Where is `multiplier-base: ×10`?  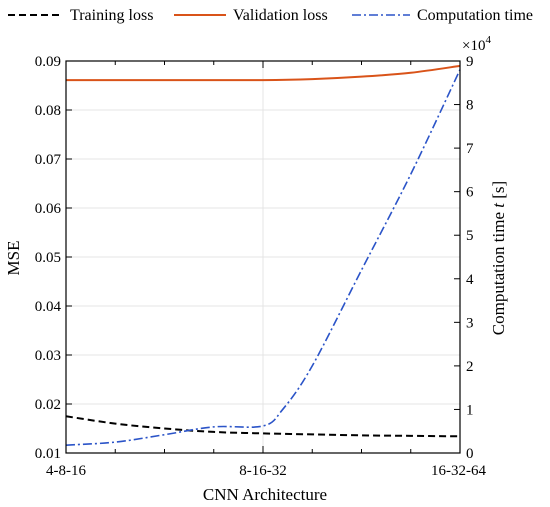
multiplier-base: ×10 is located at coordinates (473, 46).